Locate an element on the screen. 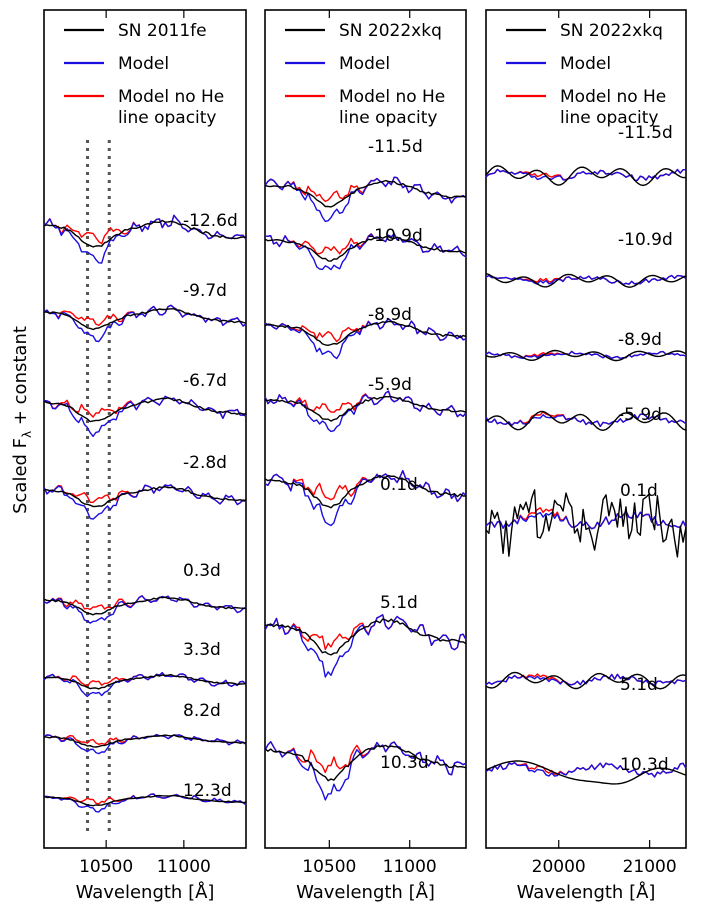 This screenshot has width=703, height=909. epoch-label: 3.3d is located at coordinates (202, 650).